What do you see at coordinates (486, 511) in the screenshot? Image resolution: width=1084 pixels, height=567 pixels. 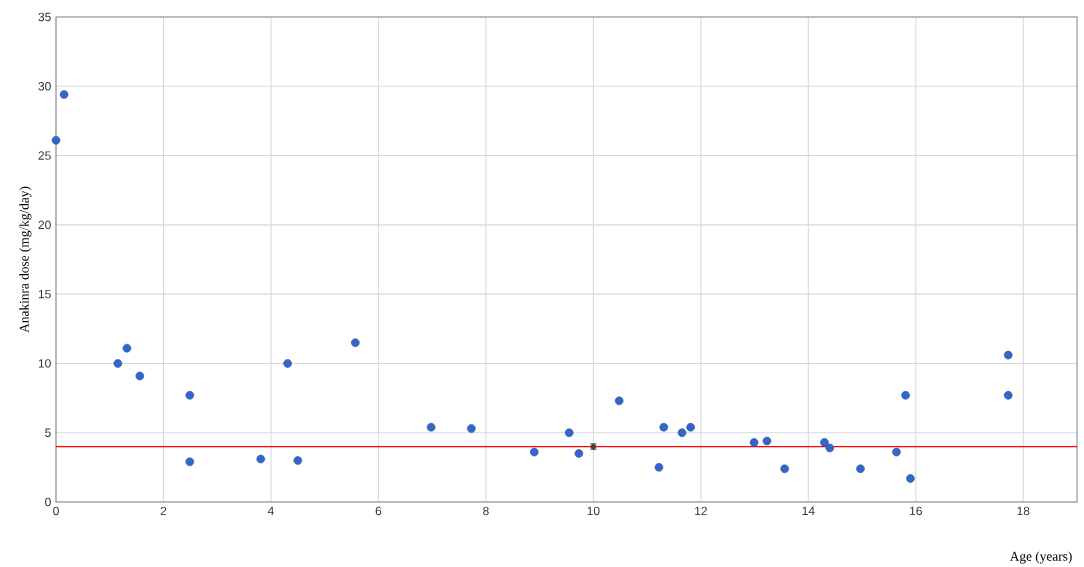 I see `x-tick-label: 8` at bounding box center [486, 511].